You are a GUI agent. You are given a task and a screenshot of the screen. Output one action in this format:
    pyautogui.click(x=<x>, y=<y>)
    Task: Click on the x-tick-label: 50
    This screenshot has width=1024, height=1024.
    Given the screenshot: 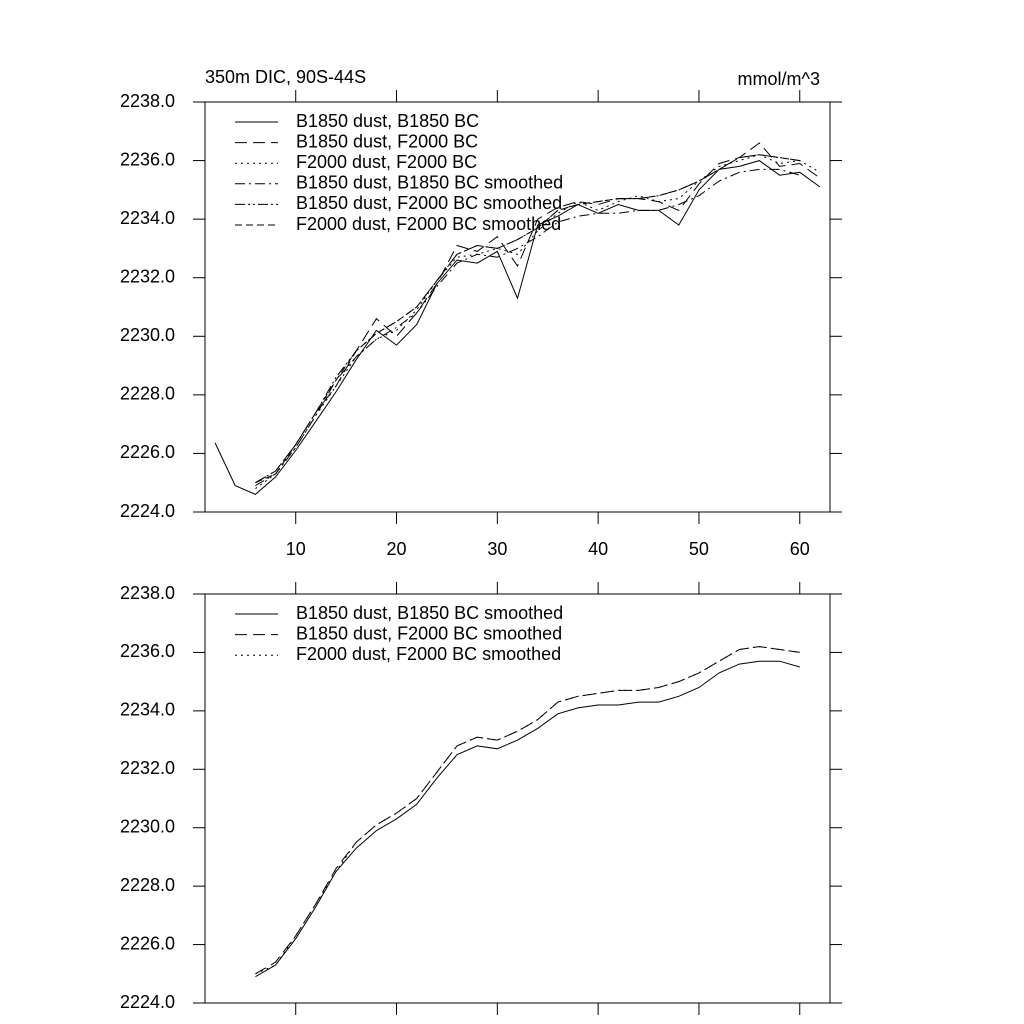 What is the action you would take?
    pyautogui.click(x=699, y=549)
    